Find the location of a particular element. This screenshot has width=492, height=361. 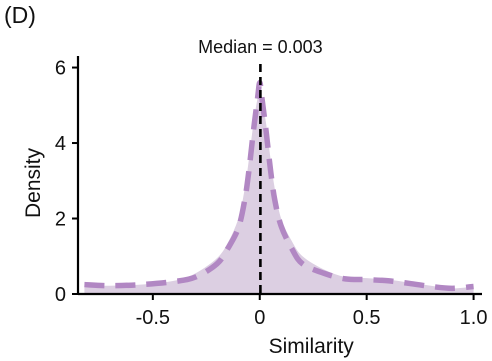

y-tick-label: 4 is located at coordinates (60, 144).